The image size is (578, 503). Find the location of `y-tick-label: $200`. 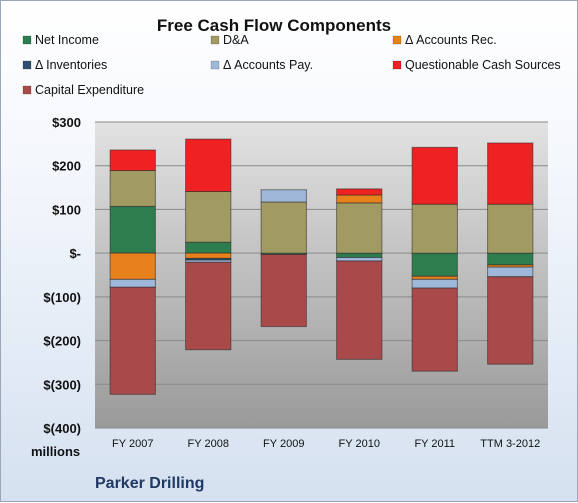

y-tick-label: $200 is located at coordinates (66, 166).